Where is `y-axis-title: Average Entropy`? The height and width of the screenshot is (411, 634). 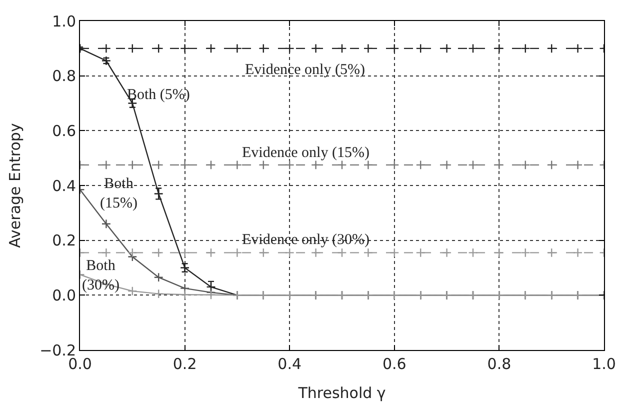
y-axis-title: Average Entropy is located at coordinates (15, 185).